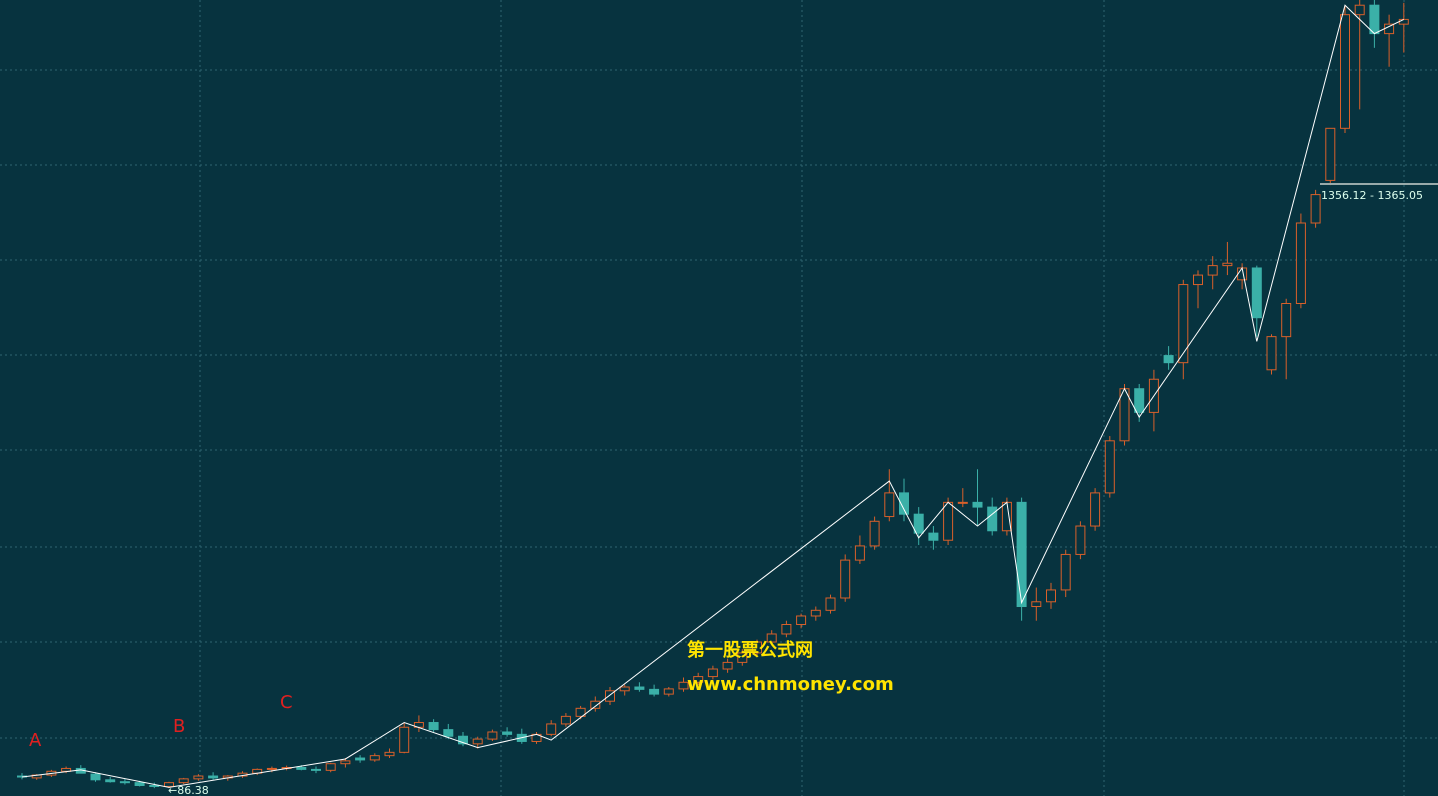 This screenshot has height=796, width=1438. Describe the element at coordinates (286, 702) in the screenshot. I see `annotation: C` at that location.